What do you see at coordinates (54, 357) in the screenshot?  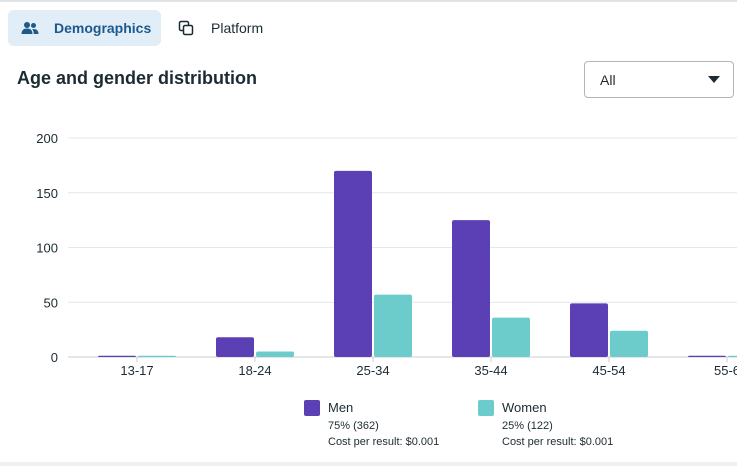 I see `y-tick-label: 0` at bounding box center [54, 357].